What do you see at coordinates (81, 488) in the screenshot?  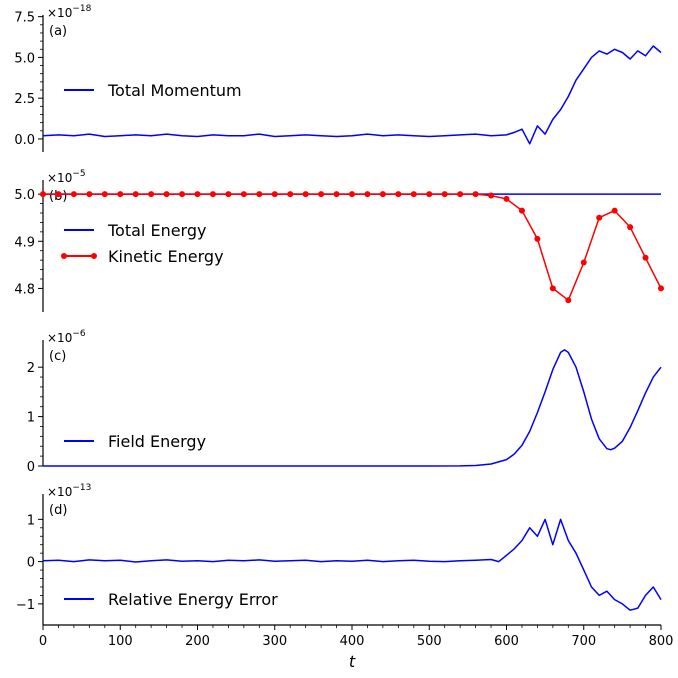 I see `scale-exponent: −13` at bounding box center [81, 488].